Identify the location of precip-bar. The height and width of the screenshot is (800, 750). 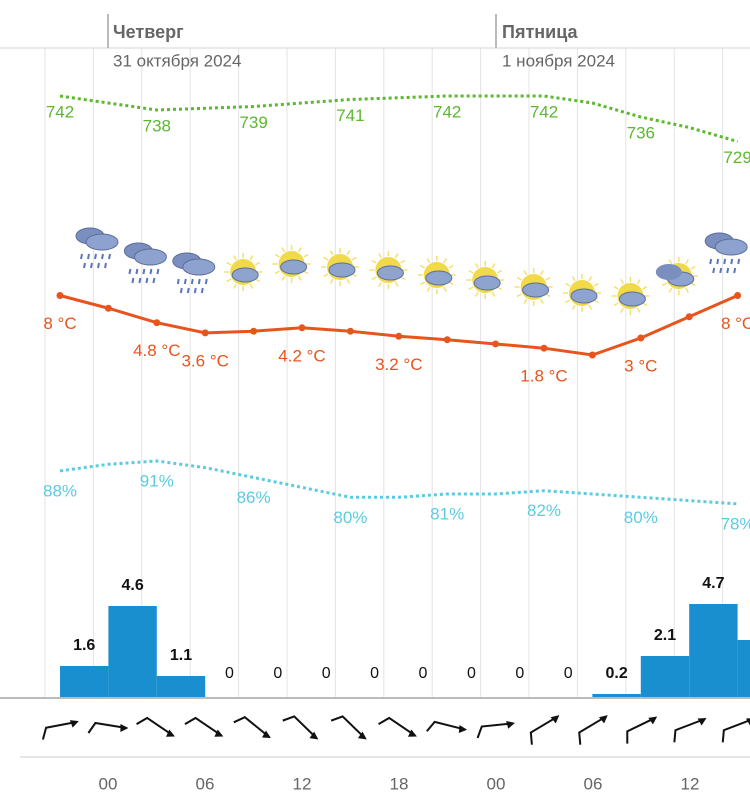
(132, 652).